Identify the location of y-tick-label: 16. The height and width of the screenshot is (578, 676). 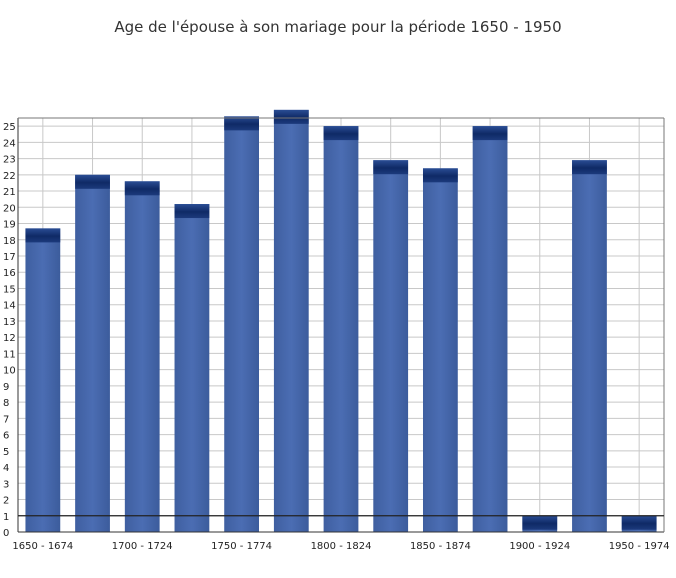
(9, 273).